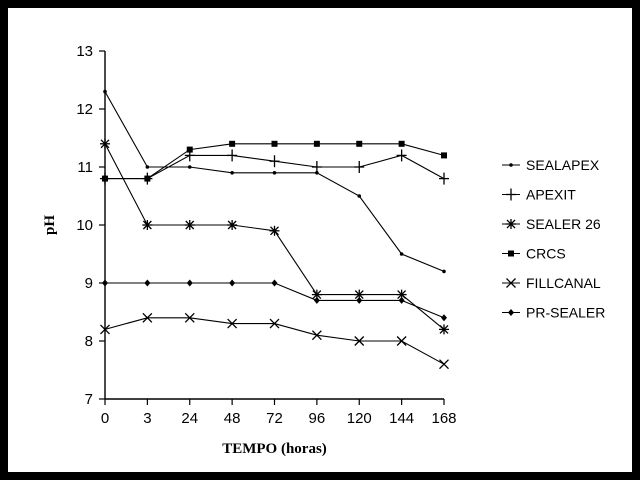 This screenshot has width=640, height=480. I want to click on legend-item-apexit: APEXIT, so click(539, 195).